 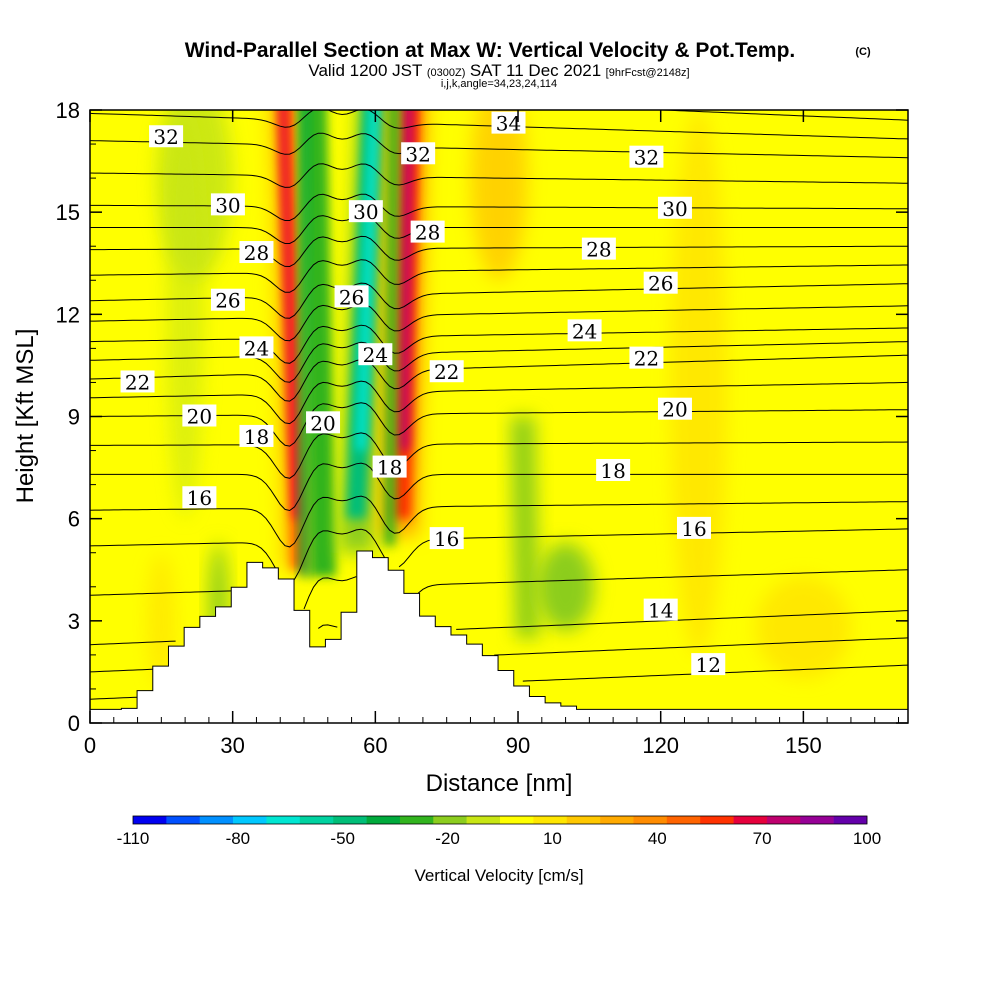 What do you see at coordinates (256, 437) in the screenshot?
I see `contour-label-text: 18` at bounding box center [256, 437].